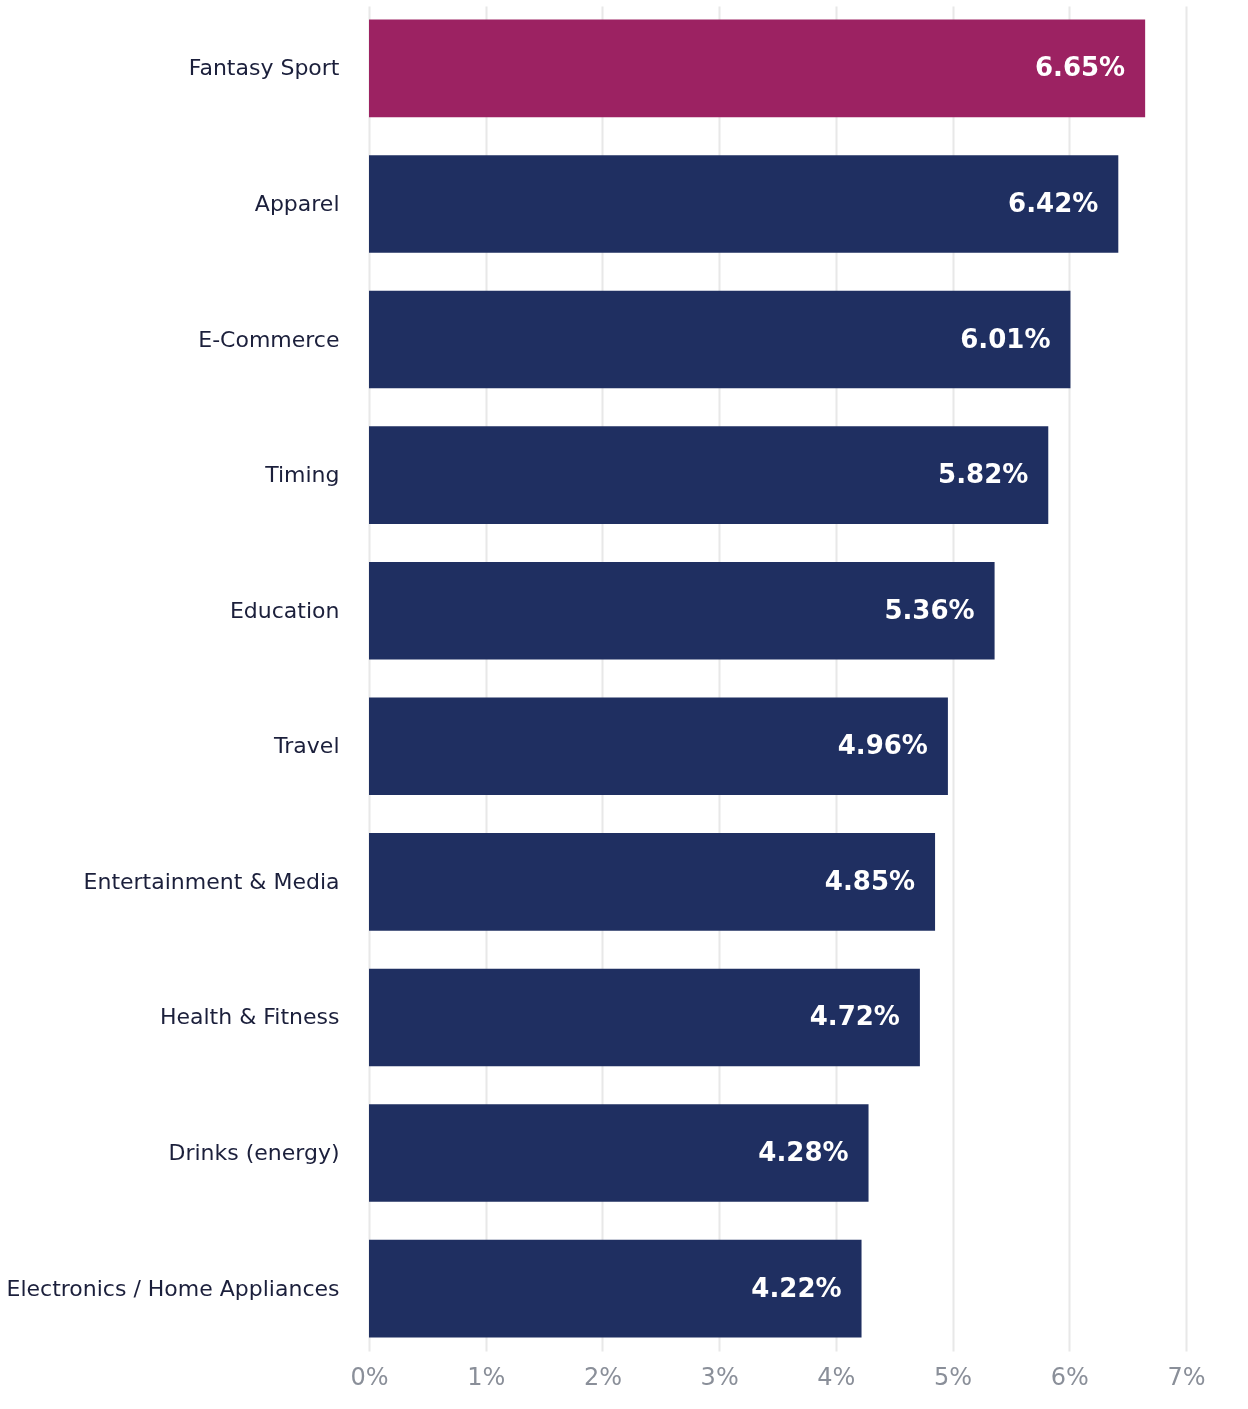 This screenshot has height=1409, width=1248. What do you see at coordinates (1005, 338) in the screenshot?
I see `data-label: 6.01%` at bounding box center [1005, 338].